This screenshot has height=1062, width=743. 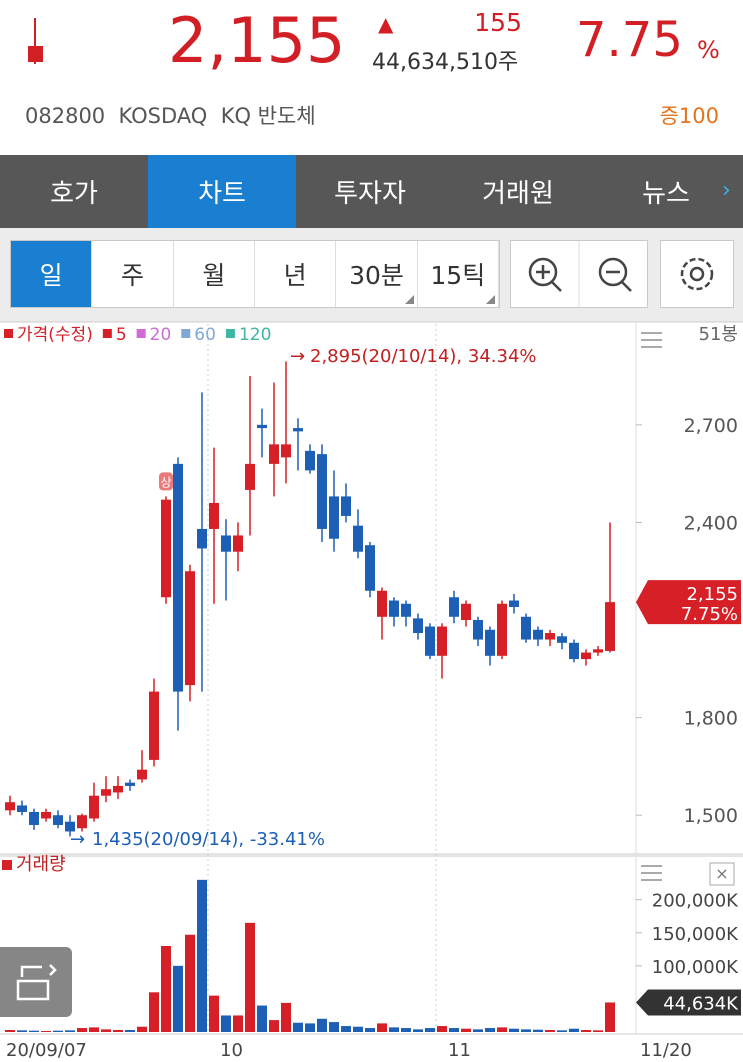 I want to click on period-button: 월, so click(x=214, y=274).